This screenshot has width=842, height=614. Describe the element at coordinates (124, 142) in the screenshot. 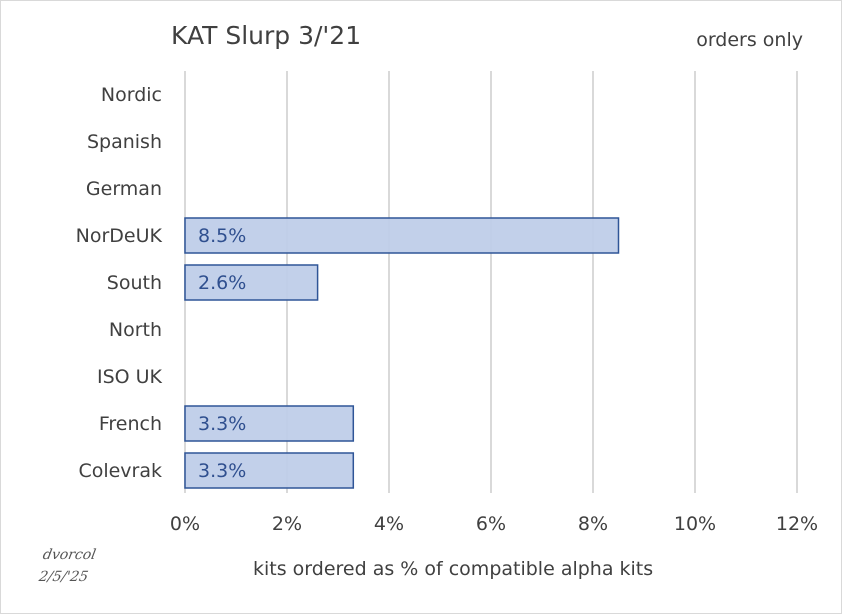

I see `category-label: Spanish` at that location.